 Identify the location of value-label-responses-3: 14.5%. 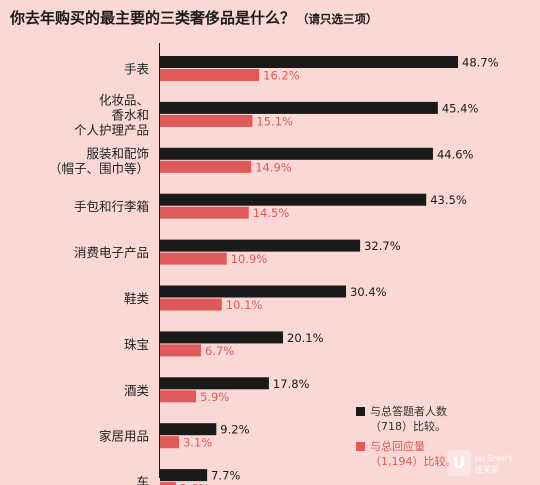
(271, 213).